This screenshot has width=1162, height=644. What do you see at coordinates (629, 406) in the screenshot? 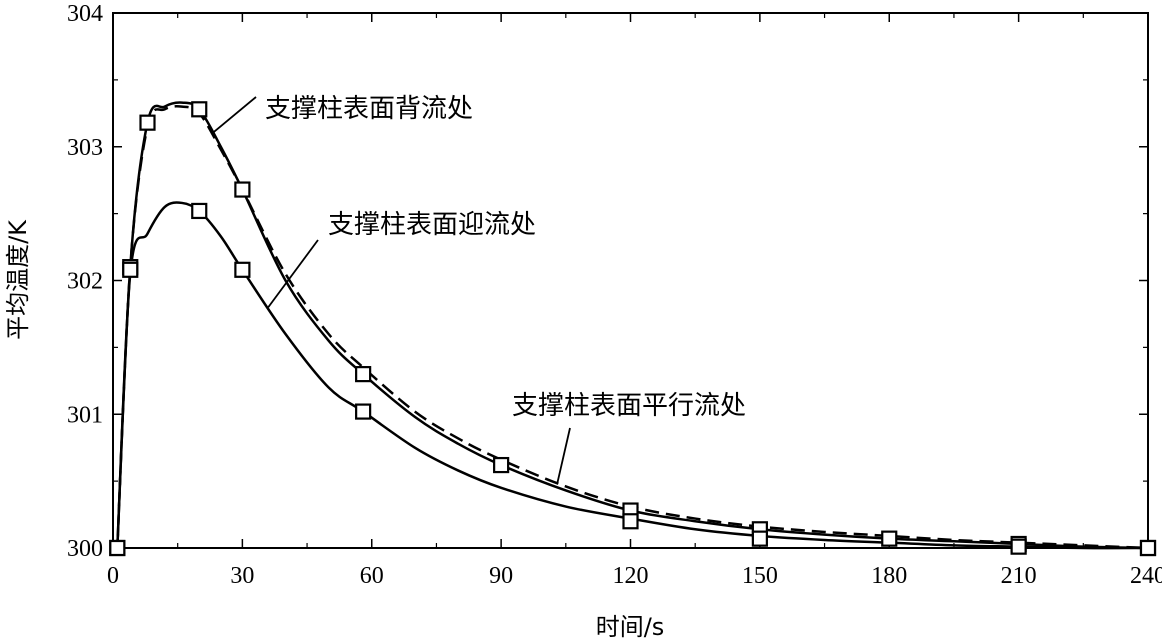
I see `annotation-label: 支撑柱表面平行流处` at bounding box center [629, 406].